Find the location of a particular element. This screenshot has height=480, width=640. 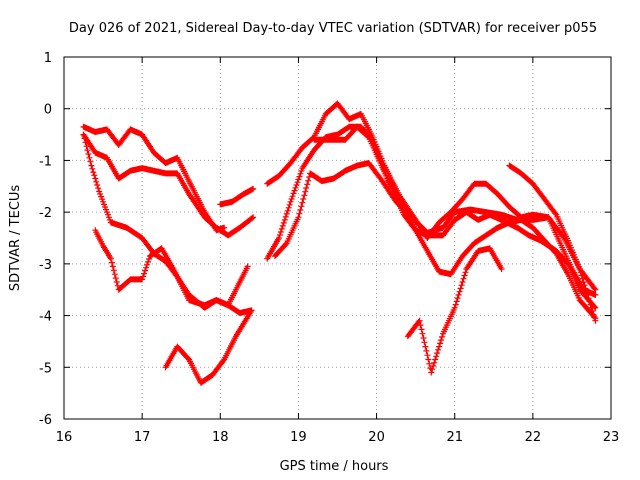

y-tick-label: 1 is located at coordinates (48, 58).